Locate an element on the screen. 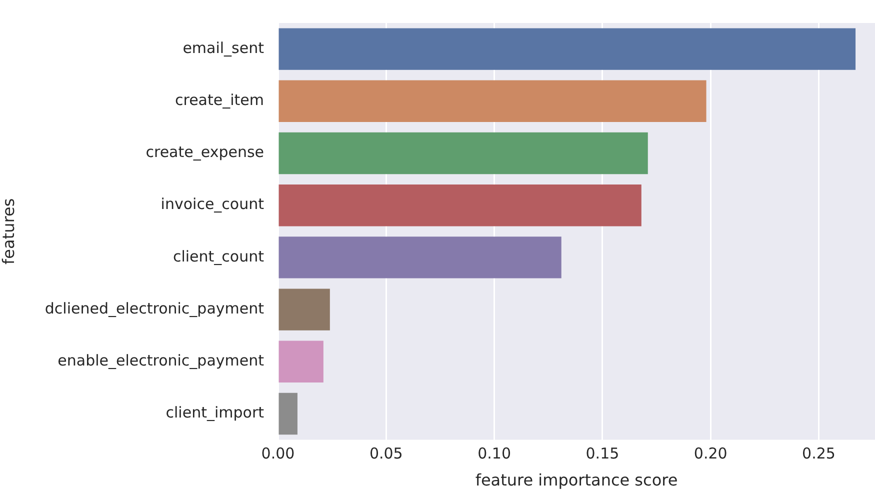 Image resolution: width=875 pixels, height=497 pixels. y-tick-label: invoice_count is located at coordinates (212, 204).